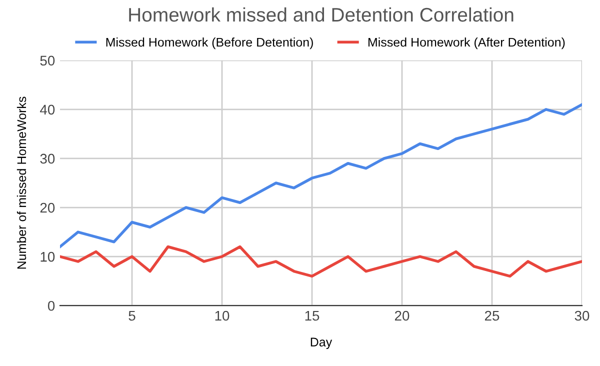  Describe the element at coordinates (209, 43) in the screenshot. I see `legend-label: Missed Homework (Before Detention)` at that location.